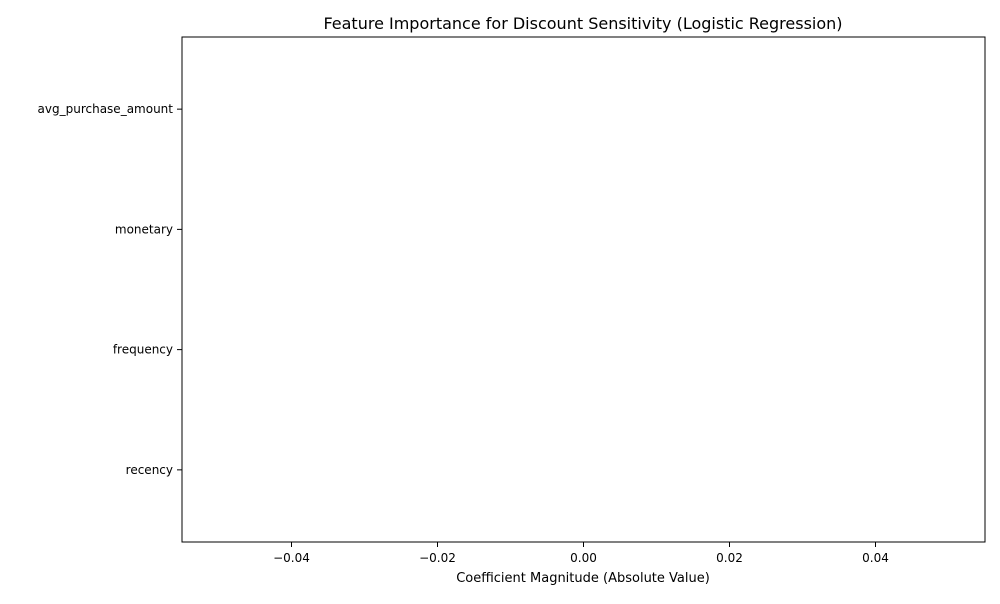 The width and height of the screenshot is (1000, 604). Describe the element at coordinates (106, 109) in the screenshot. I see `y-tick-label-avg_purchase_amount: avg_purchase_amount` at that location.